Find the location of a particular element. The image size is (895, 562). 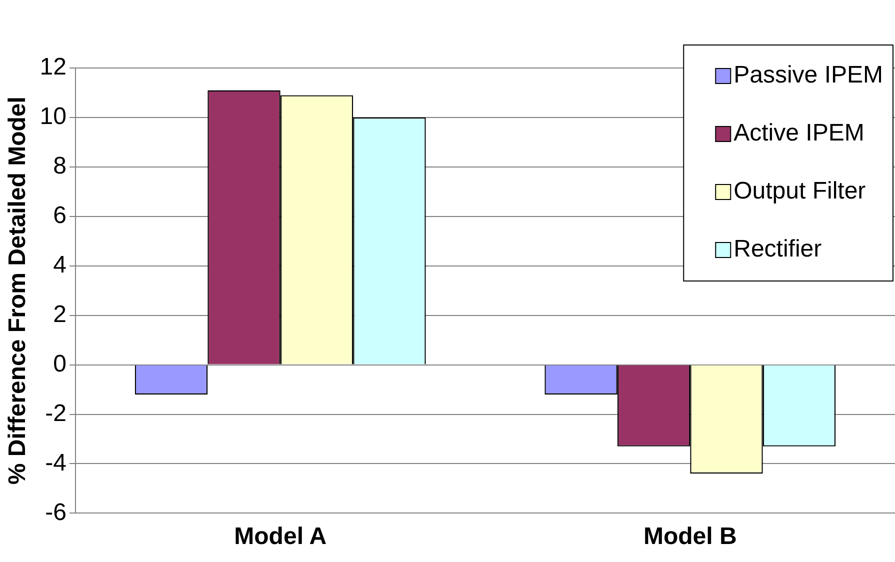

y-tick-label: 4 is located at coordinates (59, 264).